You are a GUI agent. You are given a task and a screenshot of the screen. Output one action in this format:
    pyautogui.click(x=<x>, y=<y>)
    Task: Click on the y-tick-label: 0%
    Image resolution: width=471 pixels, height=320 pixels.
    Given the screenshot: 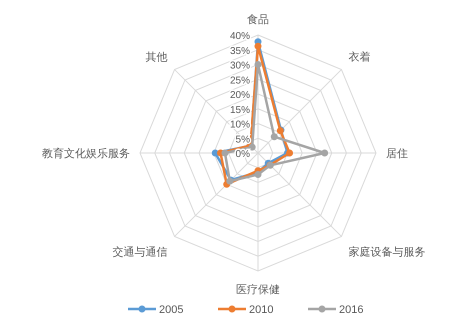 What is the action you would take?
    pyautogui.click(x=243, y=154)
    